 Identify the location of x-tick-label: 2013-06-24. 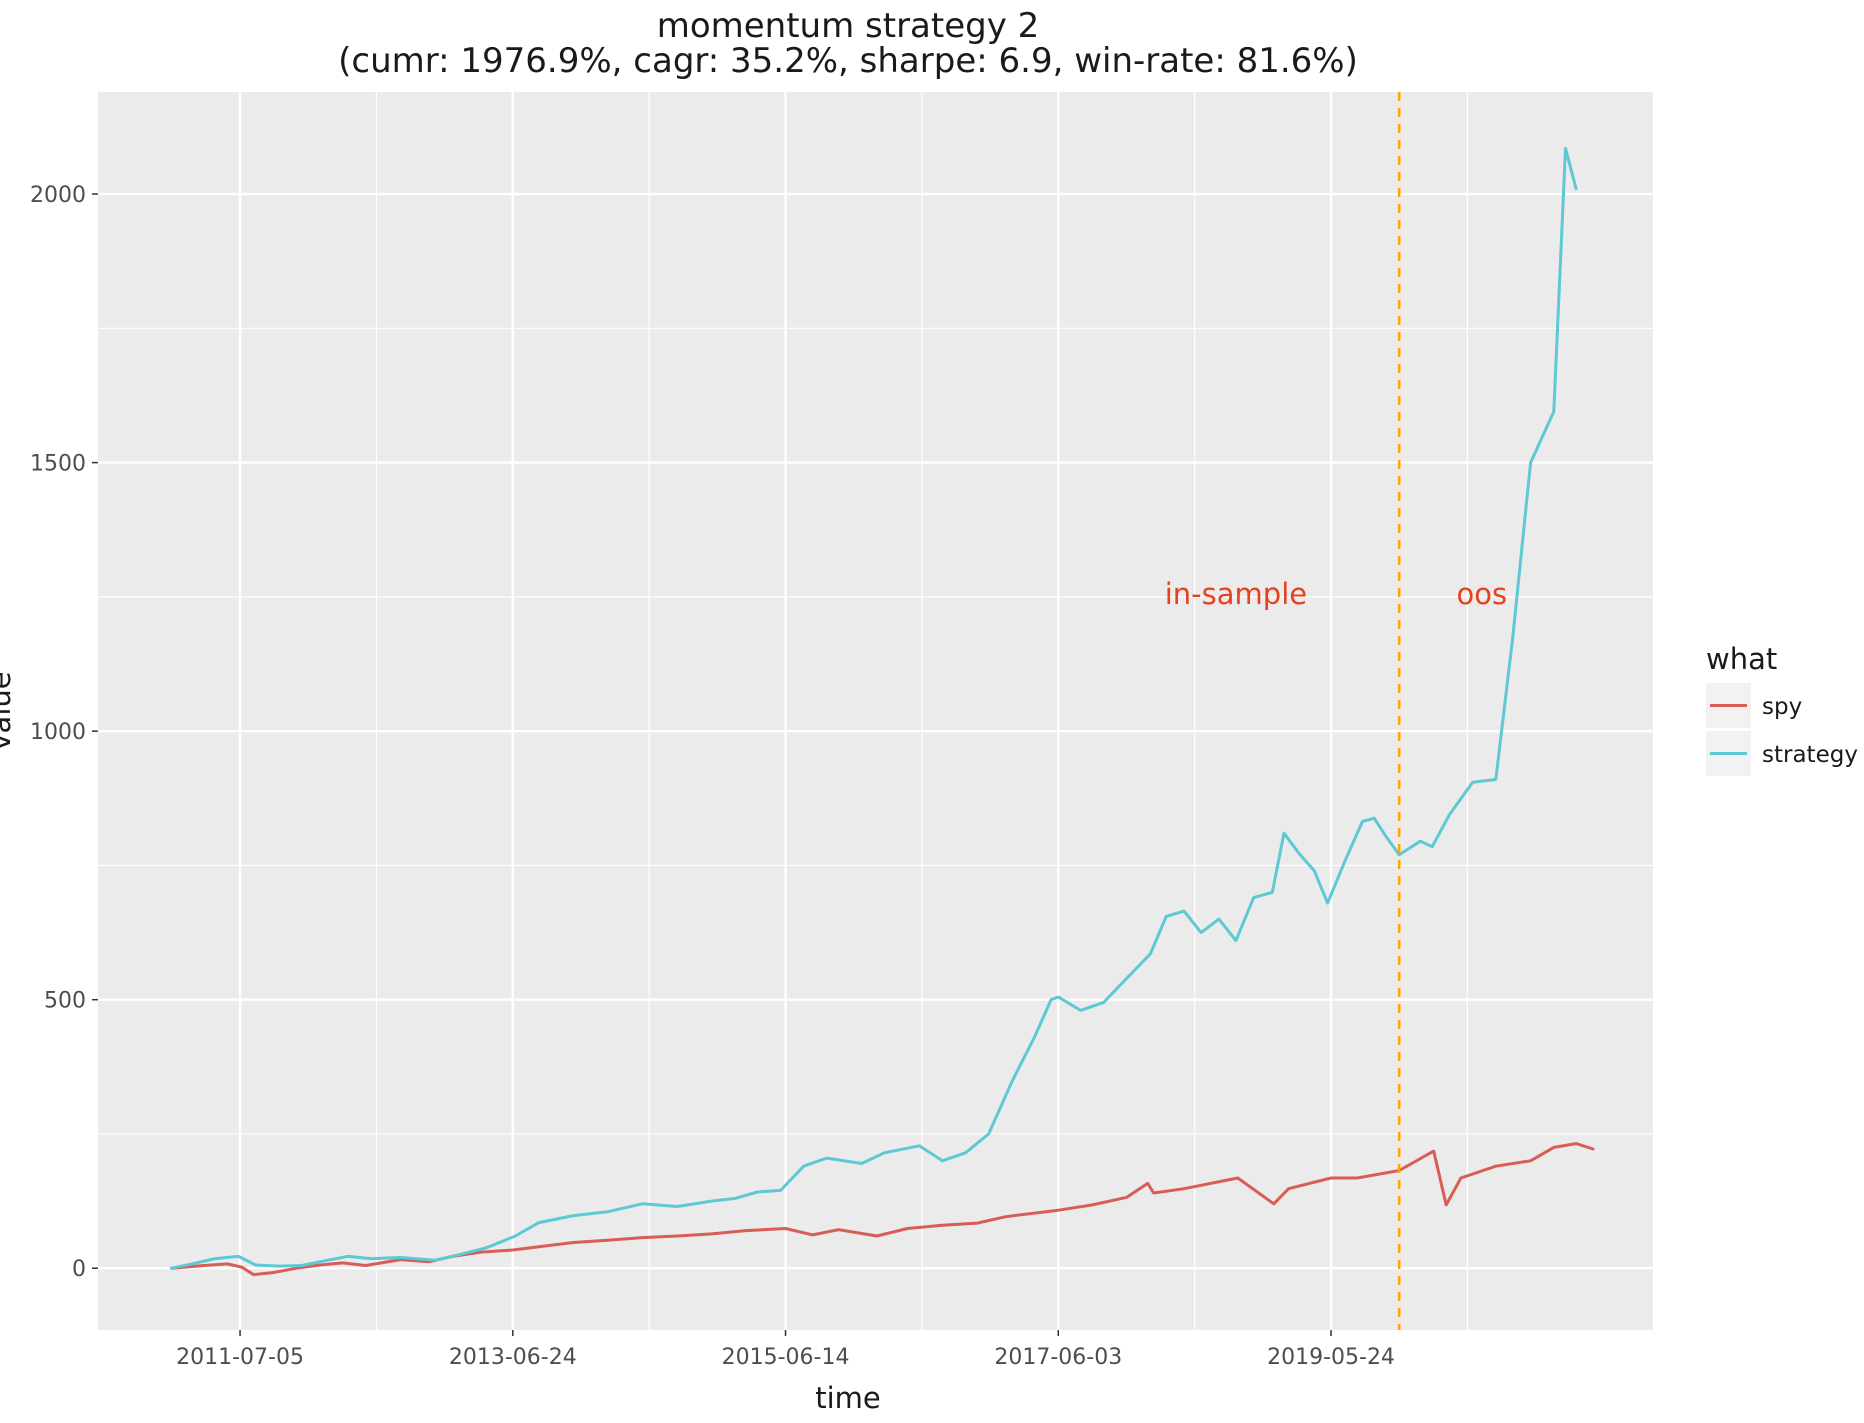
(513, 1357).